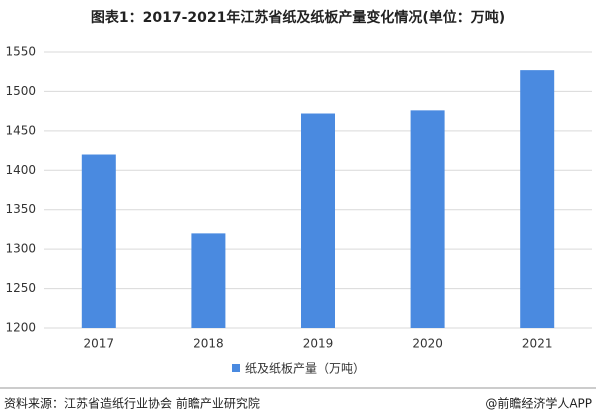 The width and height of the screenshot is (596, 419). What do you see at coordinates (538, 403) in the screenshot?
I see `credit: @前瞻经济学人APP` at bounding box center [538, 403].